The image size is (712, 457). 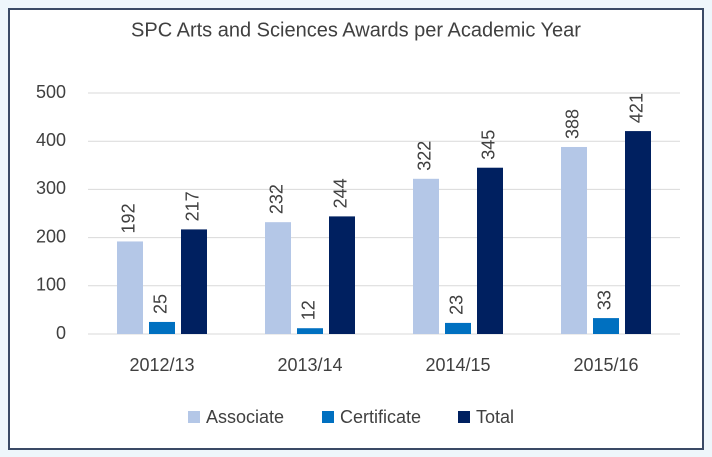 What do you see at coordinates (495, 417) in the screenshot?
I see `legend-label: Total` at bounding box center [495, 417].